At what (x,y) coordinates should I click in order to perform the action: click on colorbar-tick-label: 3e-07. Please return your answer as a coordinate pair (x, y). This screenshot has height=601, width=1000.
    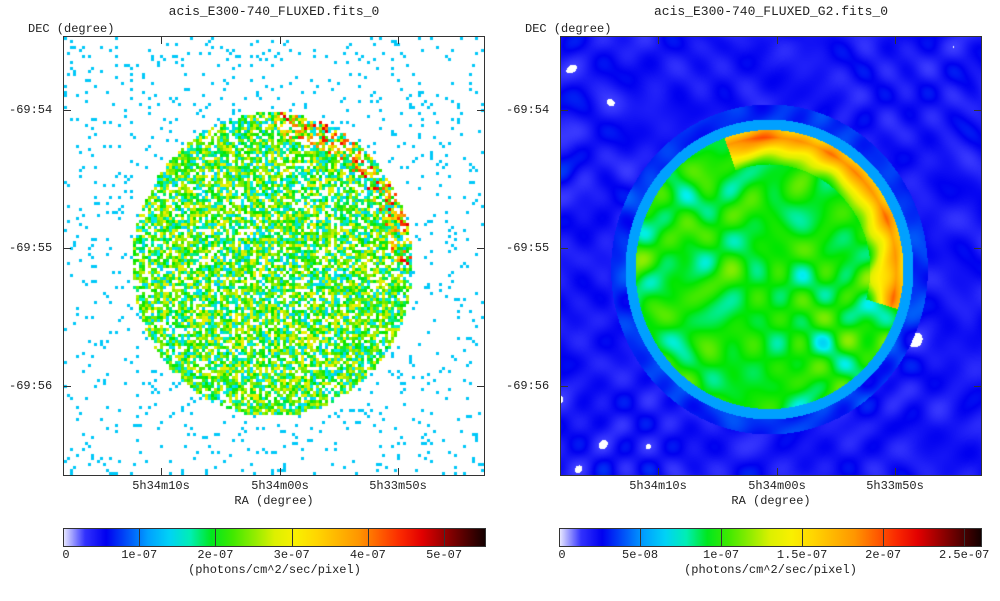
    Looking at the image, I should click on (291, 555).